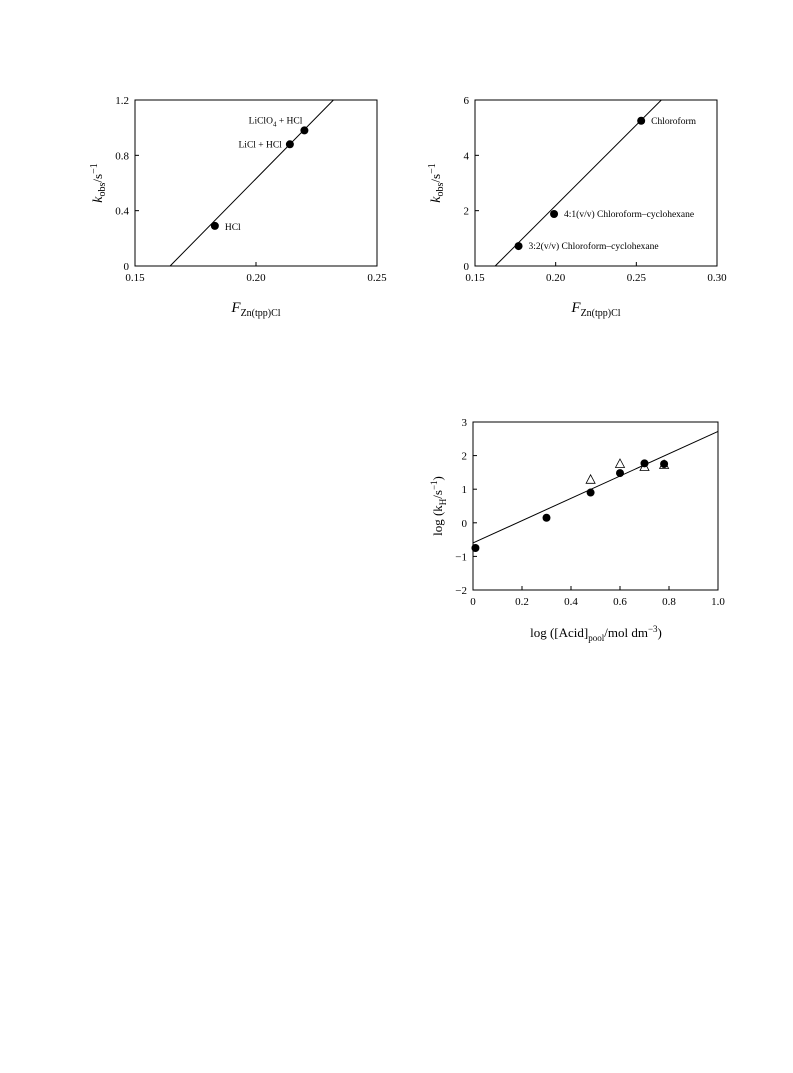  I want to click on y-ticks: 0 2 4 6, so click(471, 184).